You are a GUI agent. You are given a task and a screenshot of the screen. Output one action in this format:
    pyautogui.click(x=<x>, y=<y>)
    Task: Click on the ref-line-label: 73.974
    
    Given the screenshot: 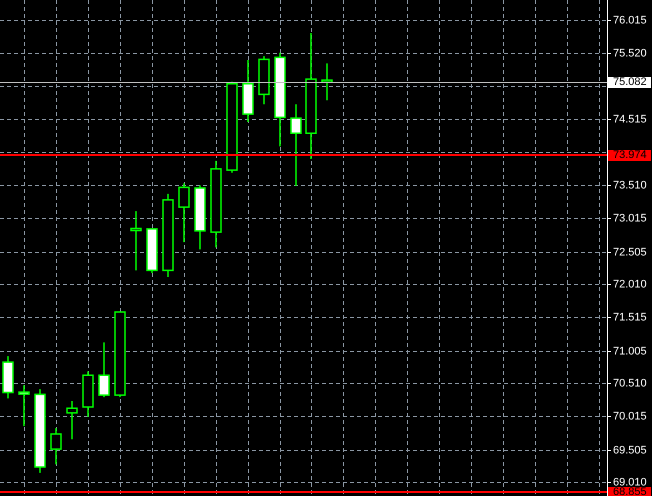 What is the action you would take?
    pyautogui.click(x=630, y=155)
    